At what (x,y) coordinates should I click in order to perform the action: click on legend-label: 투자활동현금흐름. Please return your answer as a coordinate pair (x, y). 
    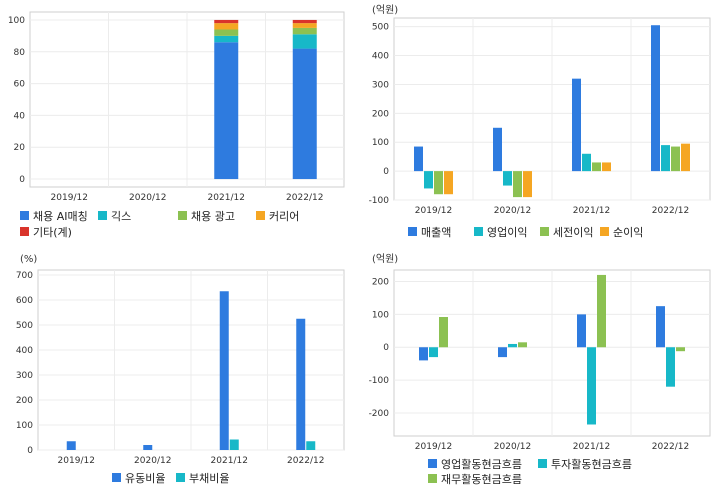
    Looking at the image, I should click on (591, 464).